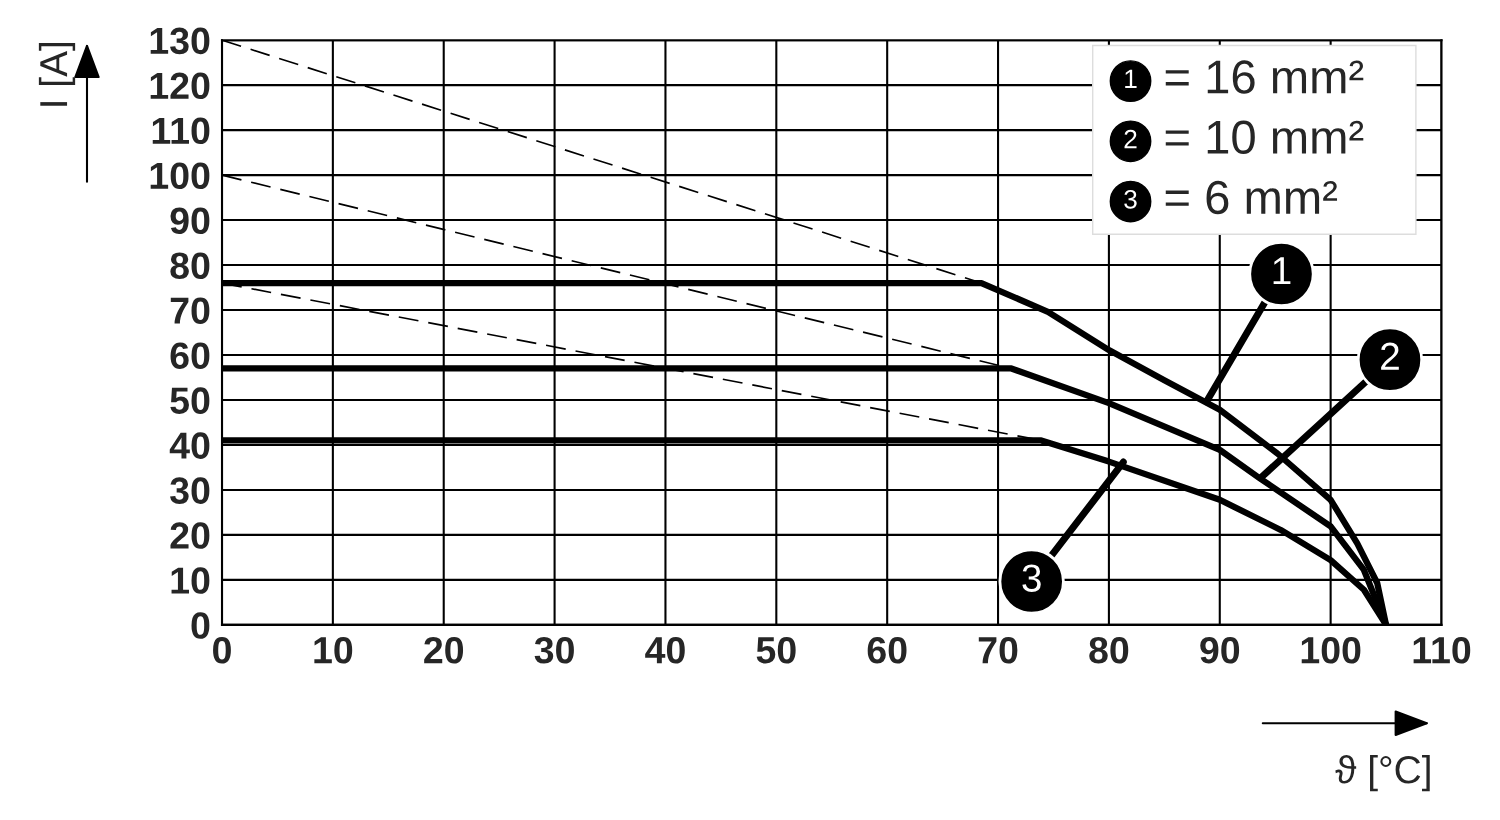  I want to click on y-tick-label: 110, so click(181, 131).